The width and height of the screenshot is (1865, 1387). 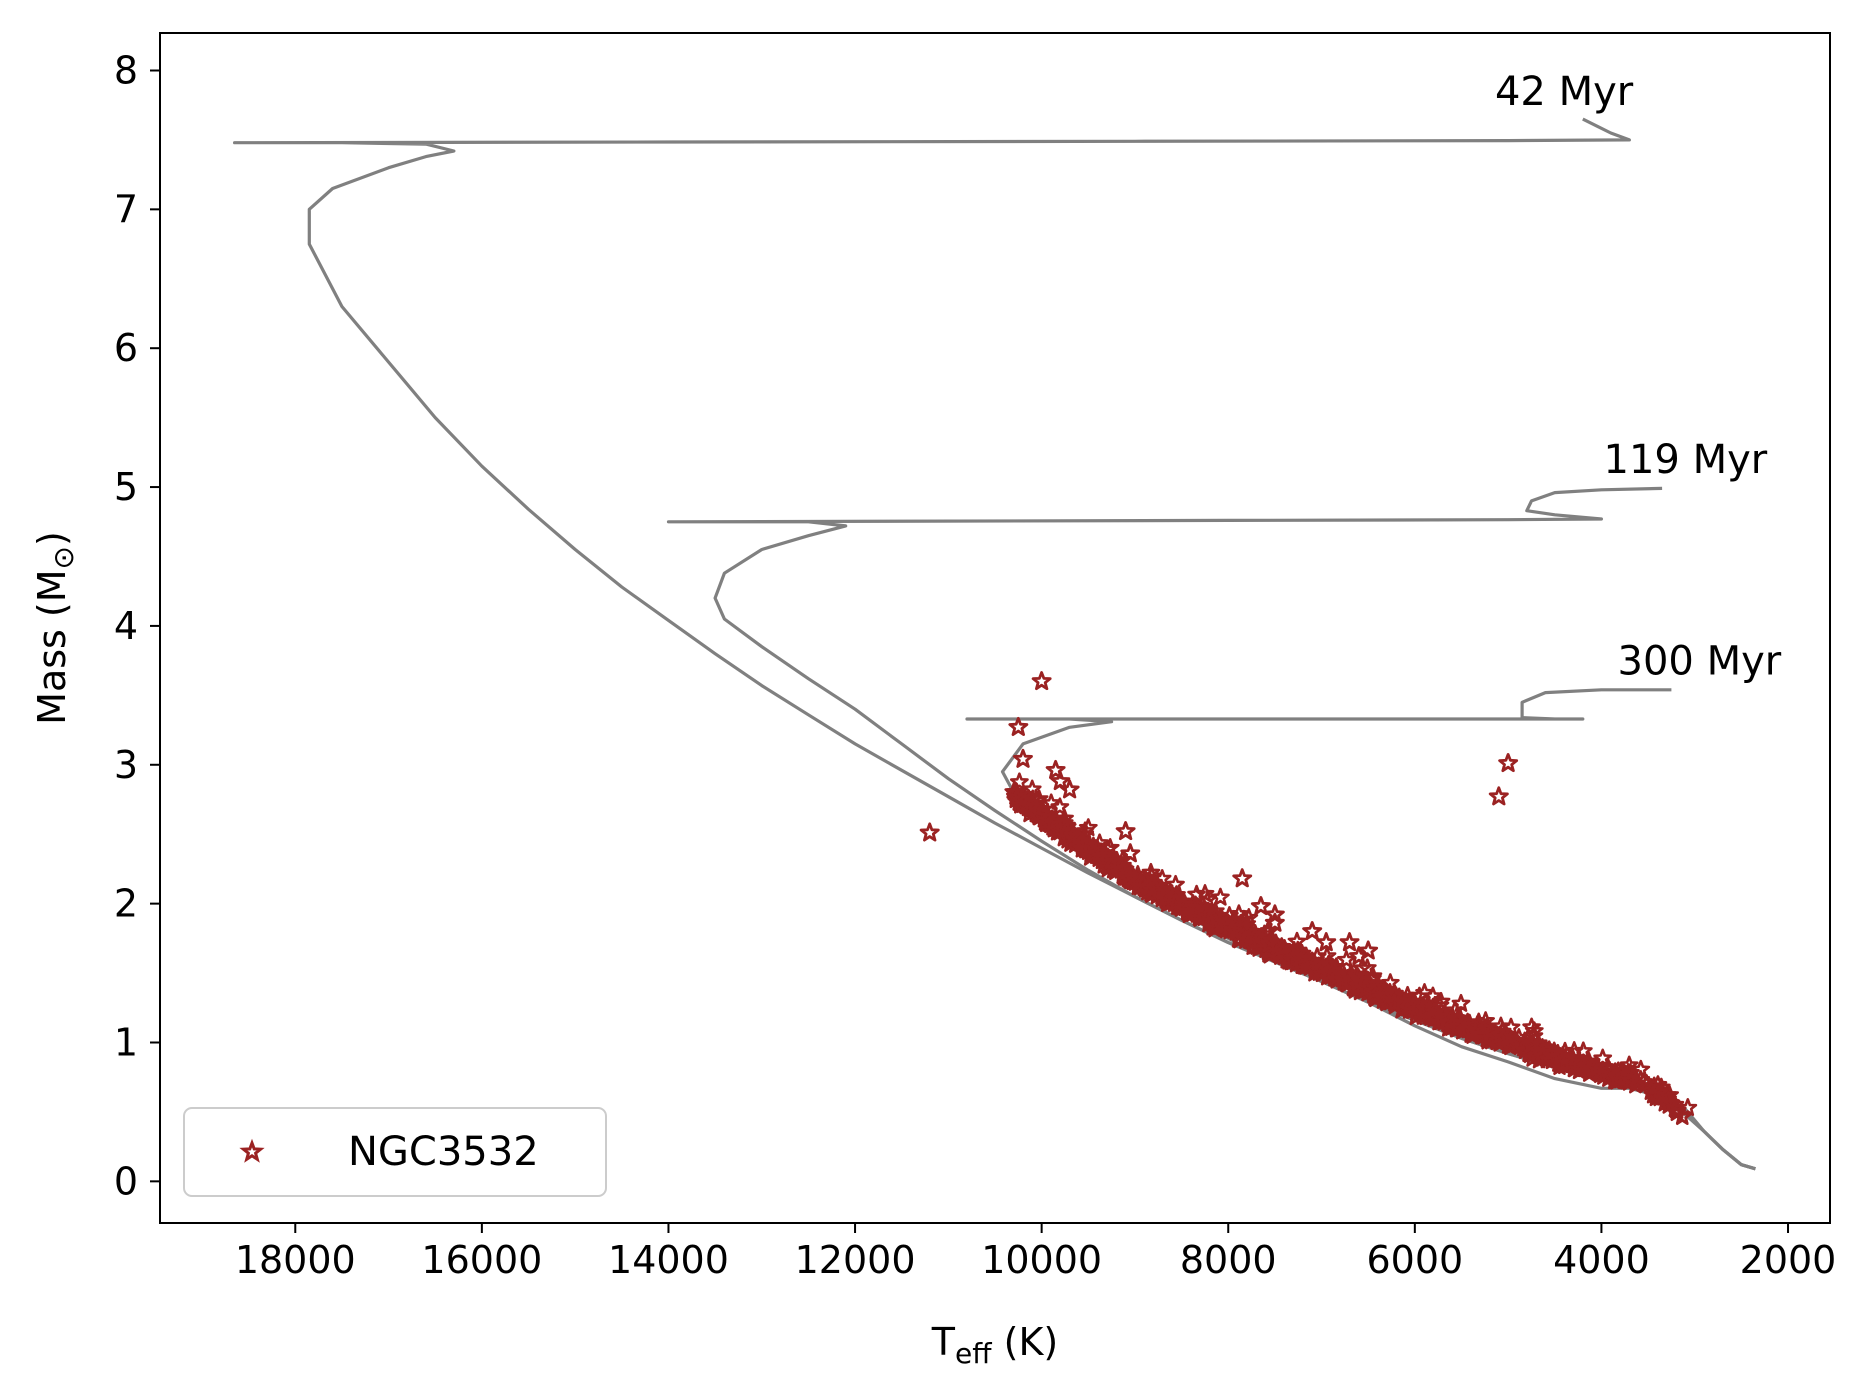 What do you see at coordinates (943, 1342) in the screenshot?
I see `x-axis-label-main: T` at bounding box center [943, 1342].